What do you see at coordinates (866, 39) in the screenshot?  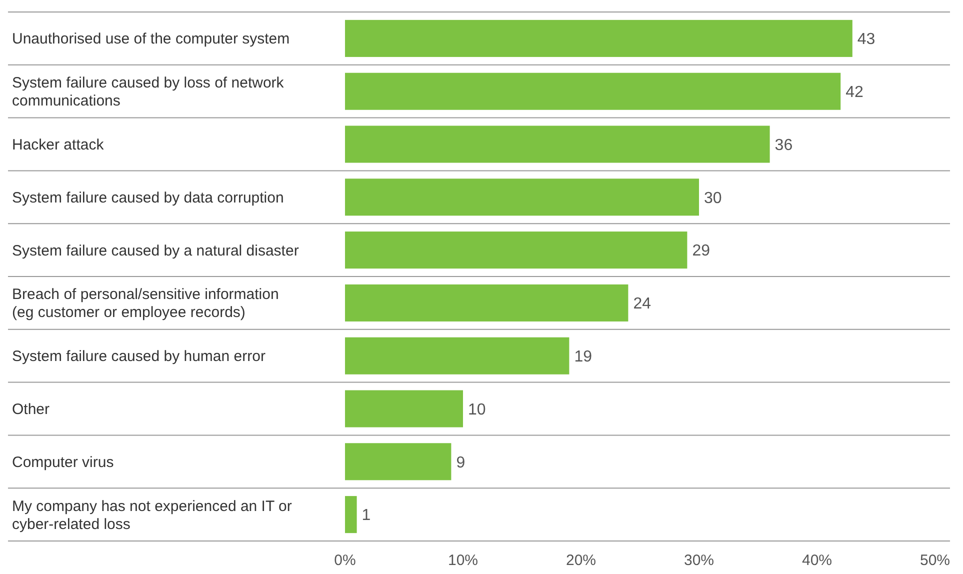 I see `data-label: 43` at bounding box center [866, 39].